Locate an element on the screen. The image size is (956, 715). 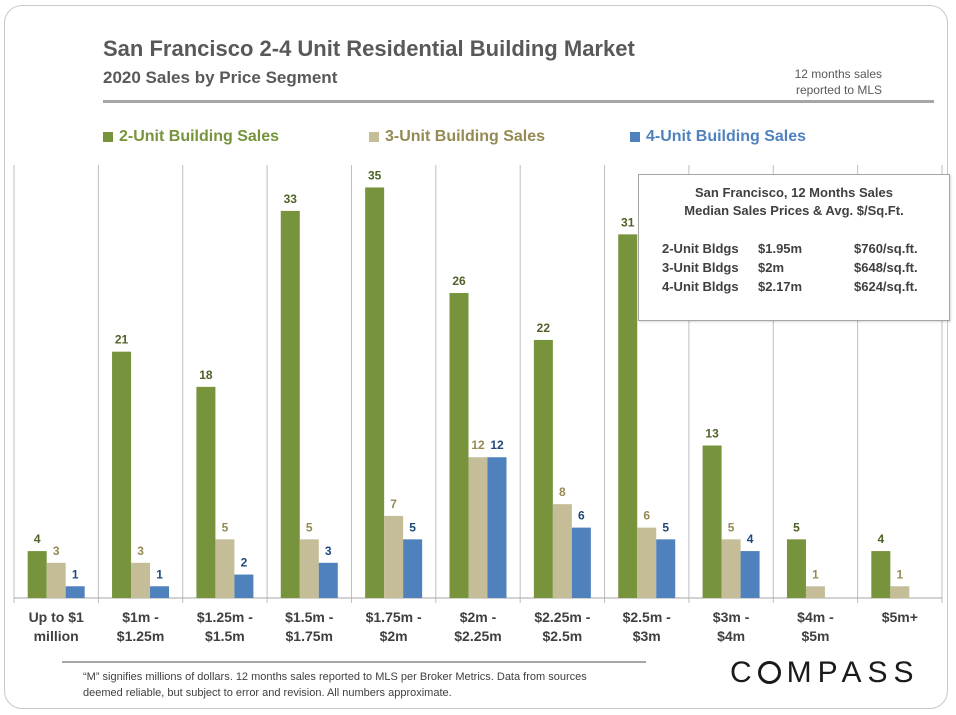
title-divider is located at coordinates (518, 101).